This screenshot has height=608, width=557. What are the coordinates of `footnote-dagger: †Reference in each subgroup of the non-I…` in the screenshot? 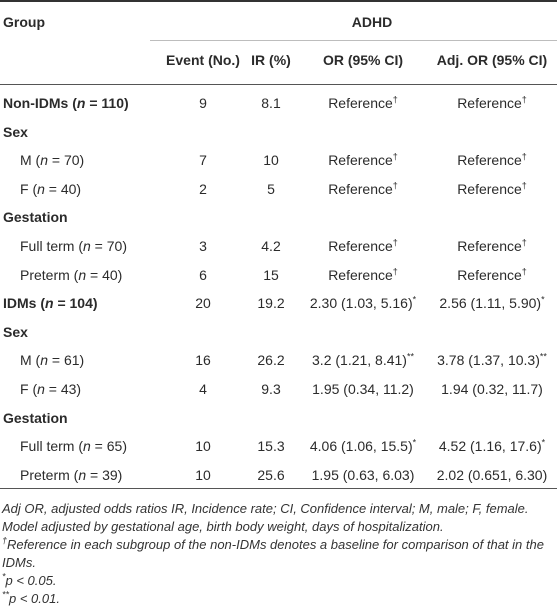 It's located at (273, 552).